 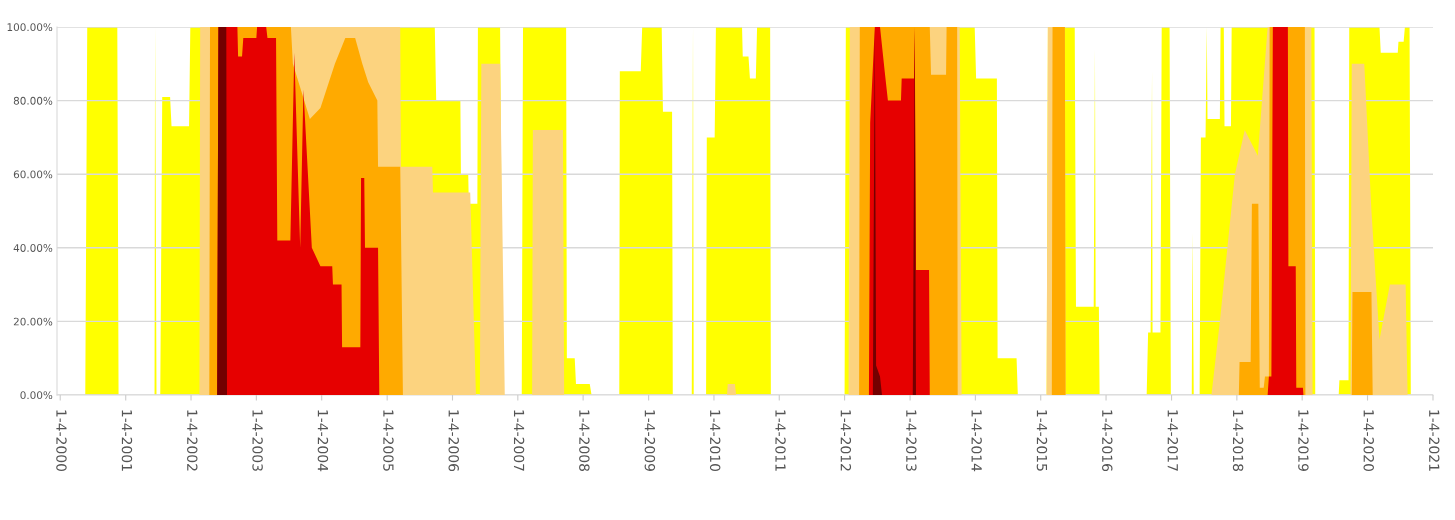 I want to click on x-tick-label: 1-4-2017, so click(x=1173, y=440).